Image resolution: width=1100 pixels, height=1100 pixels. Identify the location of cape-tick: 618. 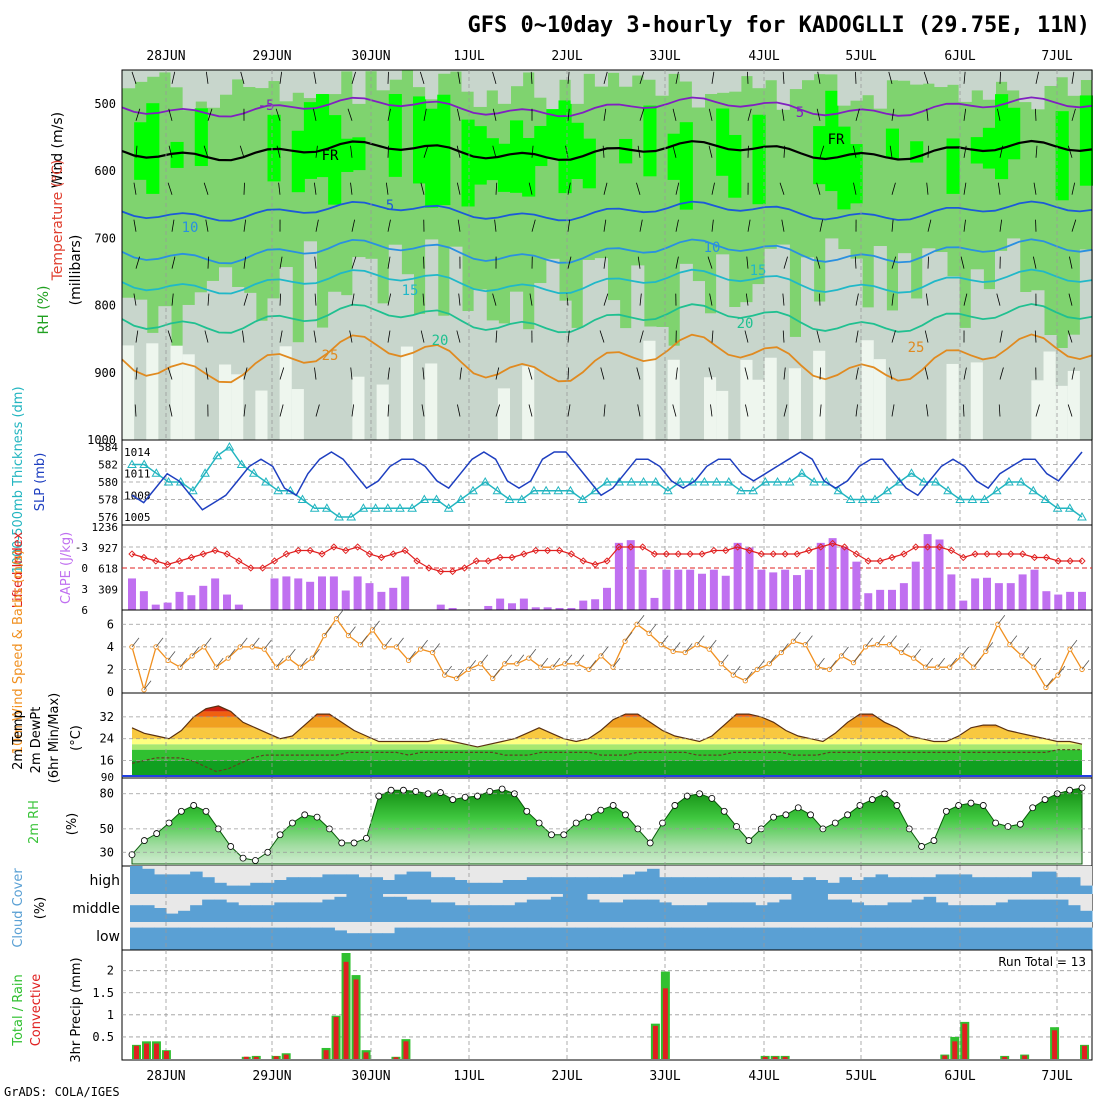
(108, 569).